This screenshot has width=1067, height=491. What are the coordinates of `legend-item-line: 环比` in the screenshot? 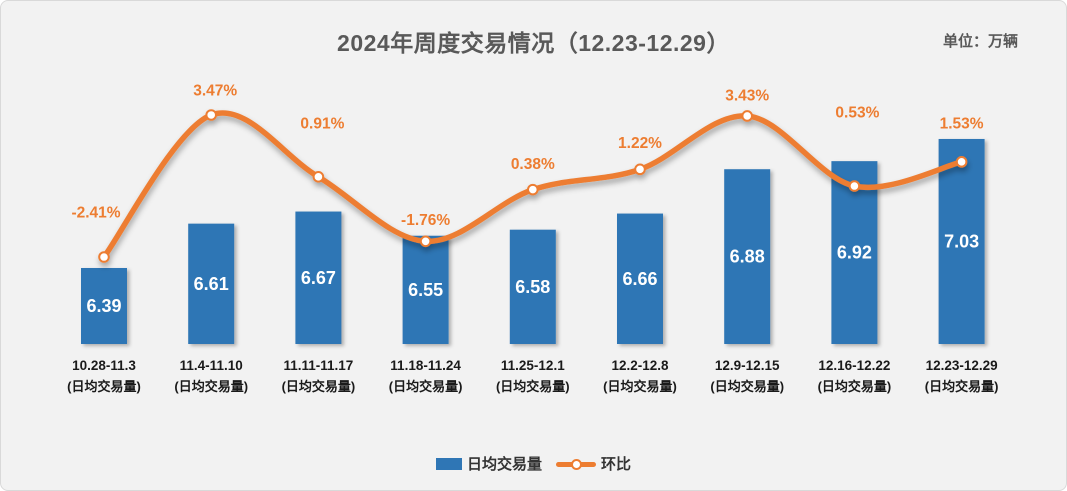 It's located at (593, 463).